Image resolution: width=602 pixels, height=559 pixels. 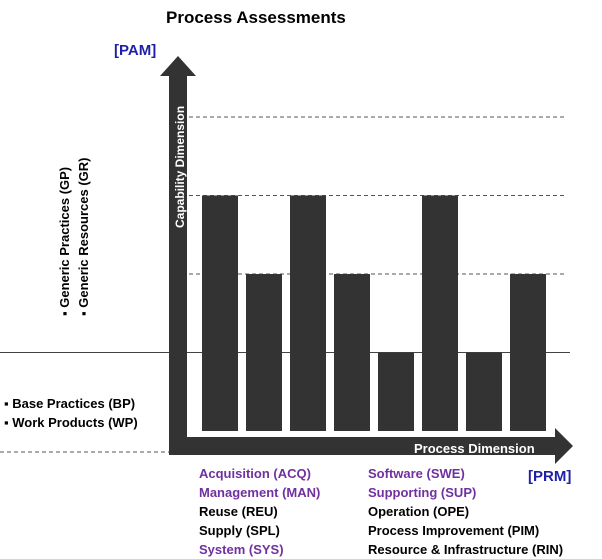 What do you see at coordinates (419, 511) in the screenshot?
I see `process-group-label: Operation (OPE)` at bounding box center [419, 511].